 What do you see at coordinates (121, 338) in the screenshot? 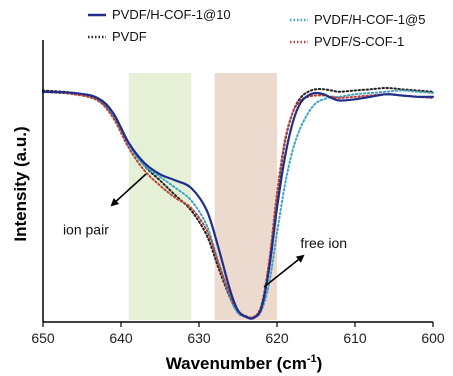
I see `x-tick-label-640: 640` at bounding box center [121, 338].